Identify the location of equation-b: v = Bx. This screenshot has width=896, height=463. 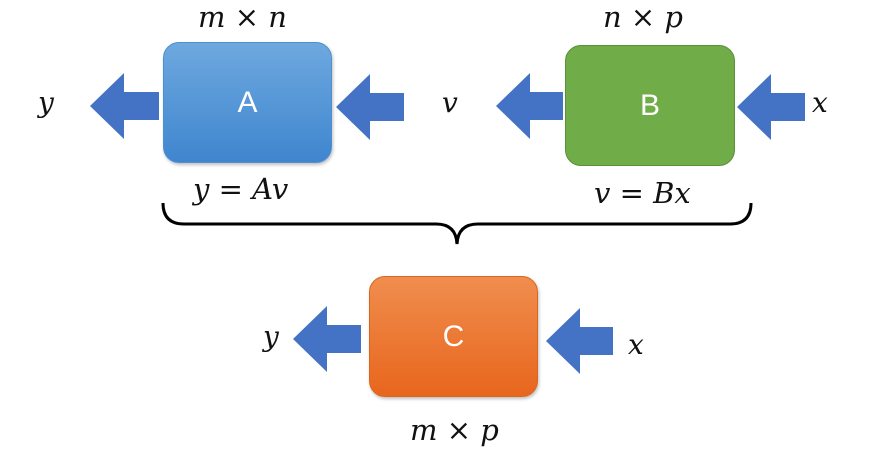
(642, 193).